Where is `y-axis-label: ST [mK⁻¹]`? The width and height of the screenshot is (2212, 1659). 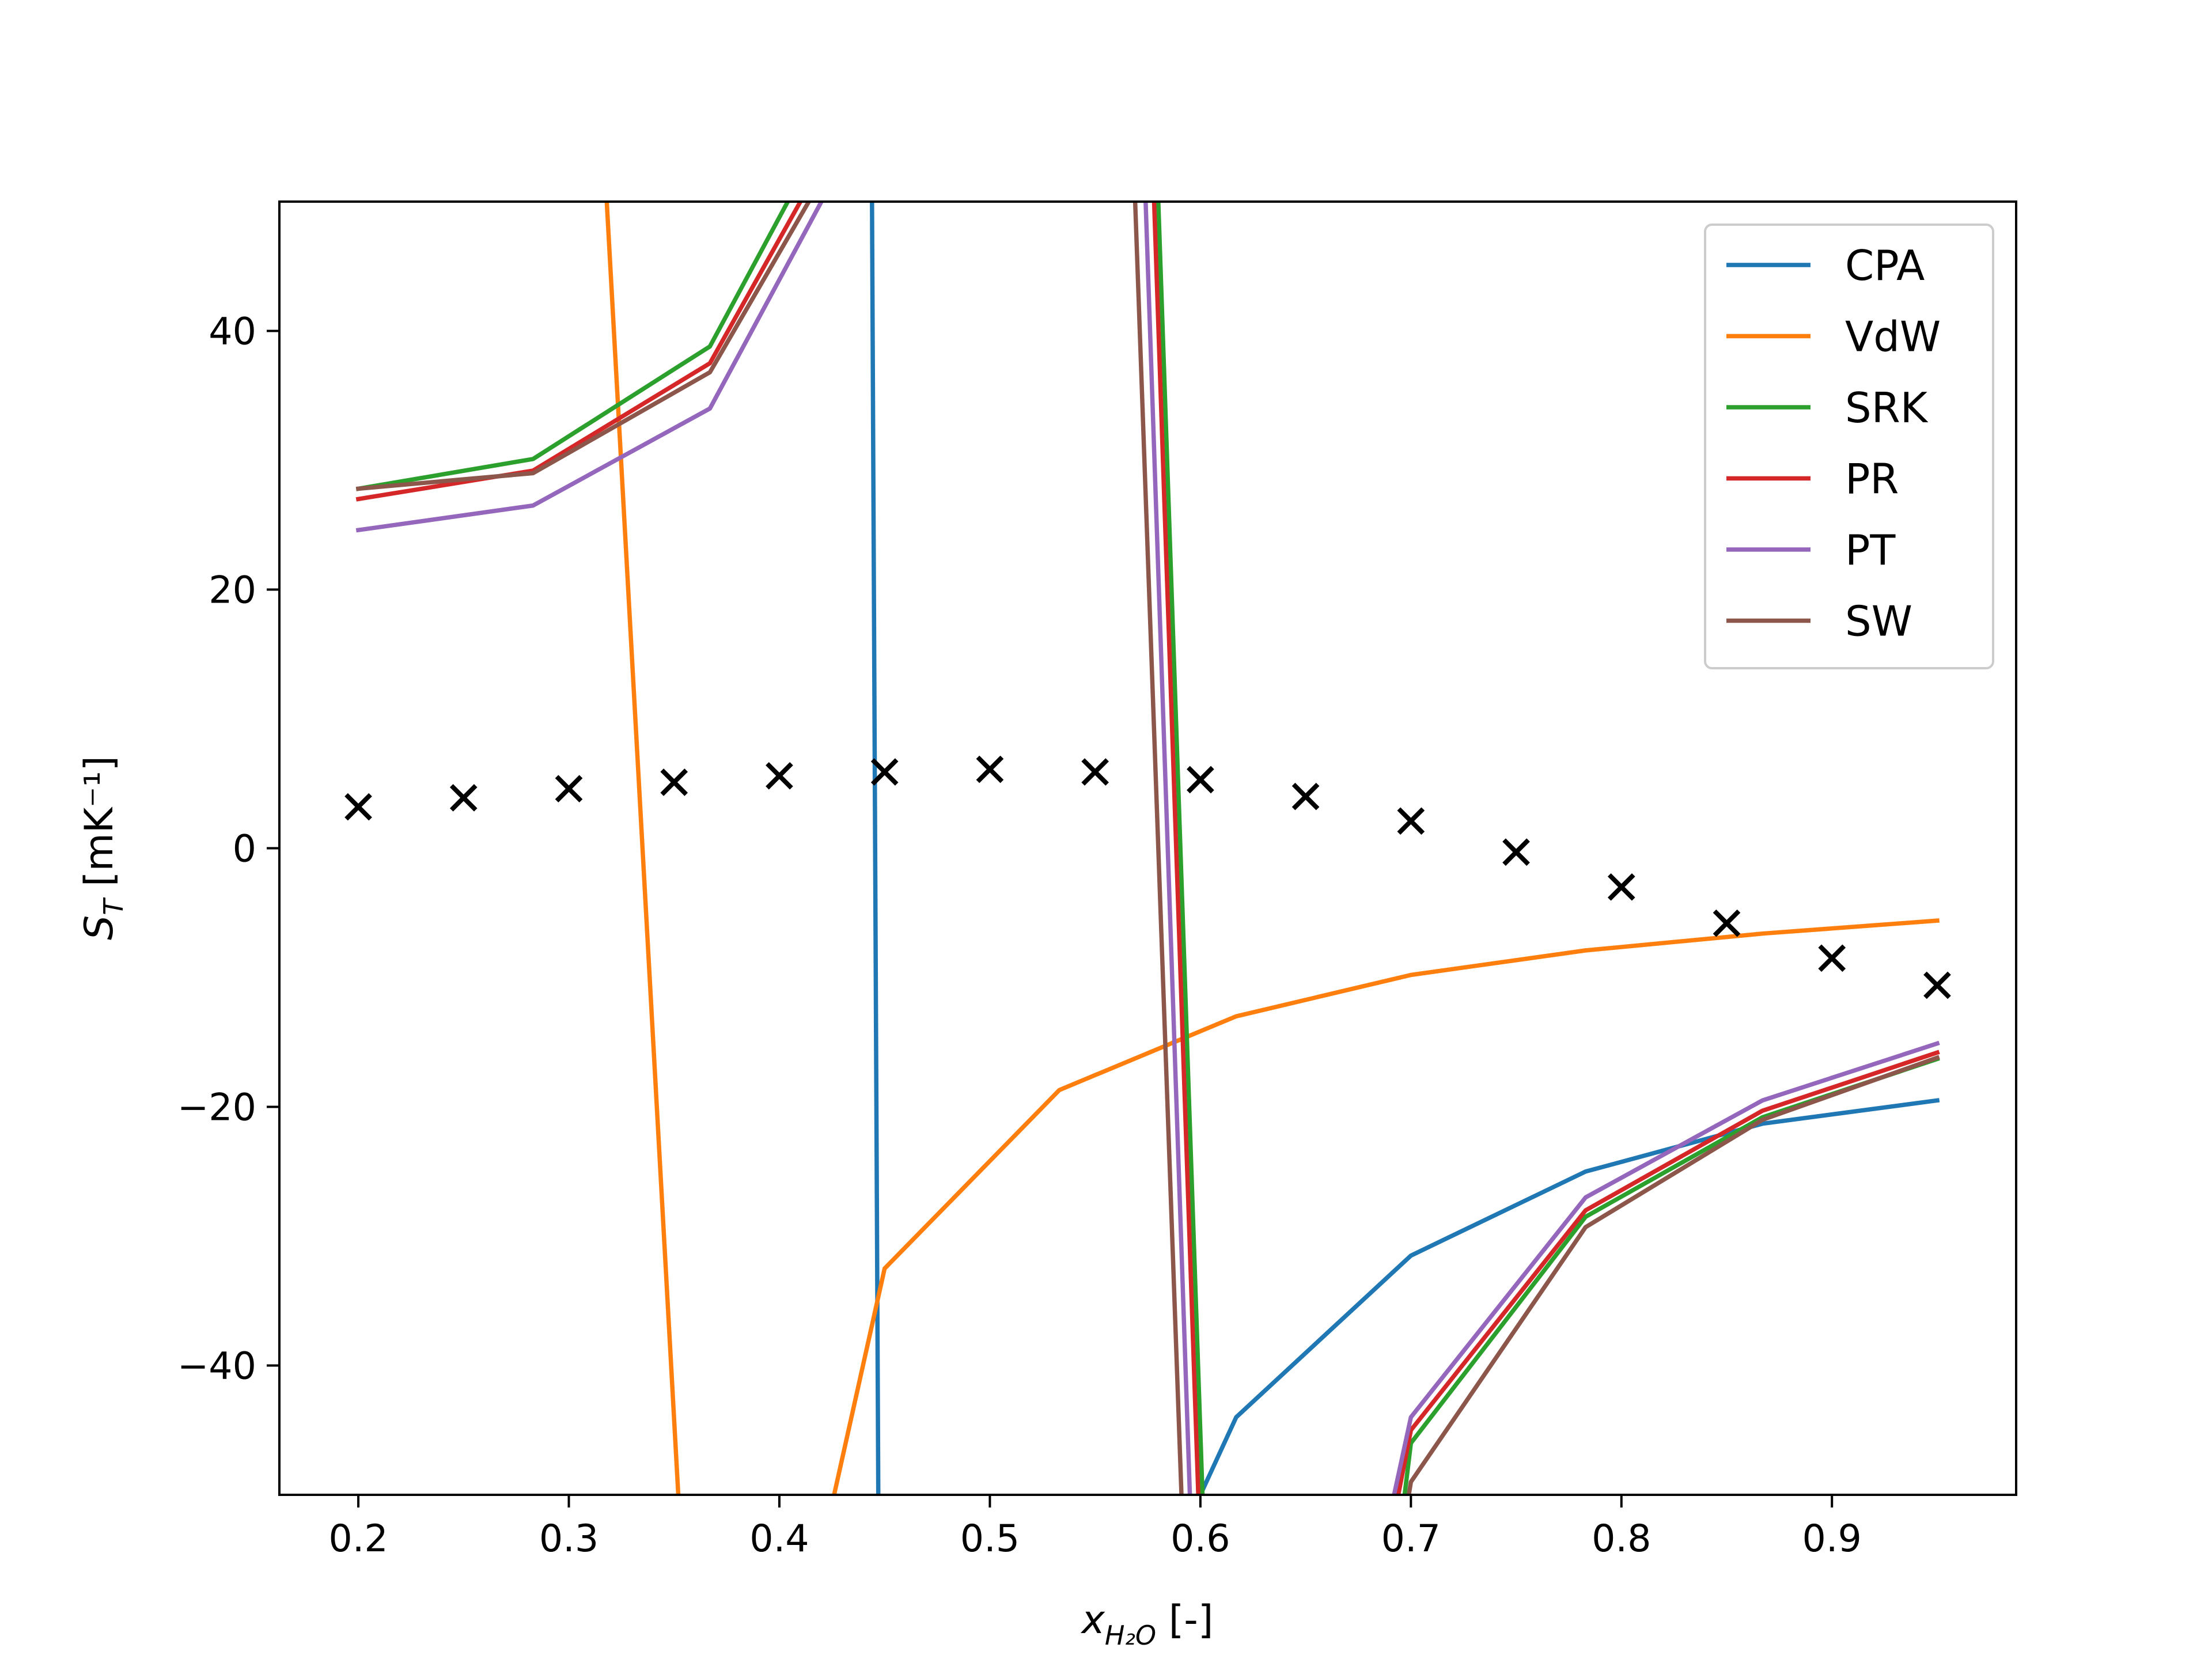
y-axis-label: ST [mK⁻¹] is located at coordinates (103, 848).